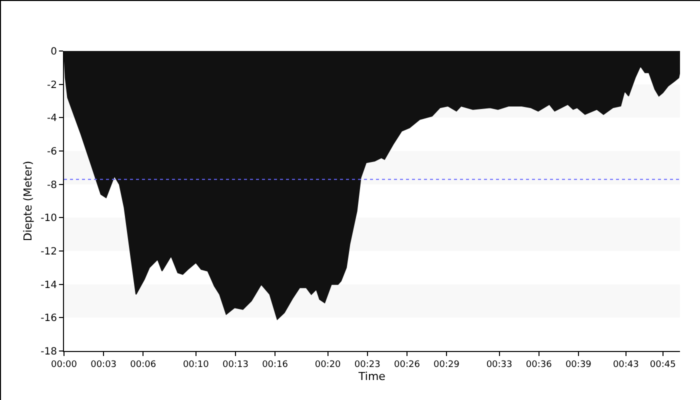 The image size is (700, 400). Describe the element at coordinates (625, 365) in the screenshot. I see `x-tick-label: 00:43` at that location.